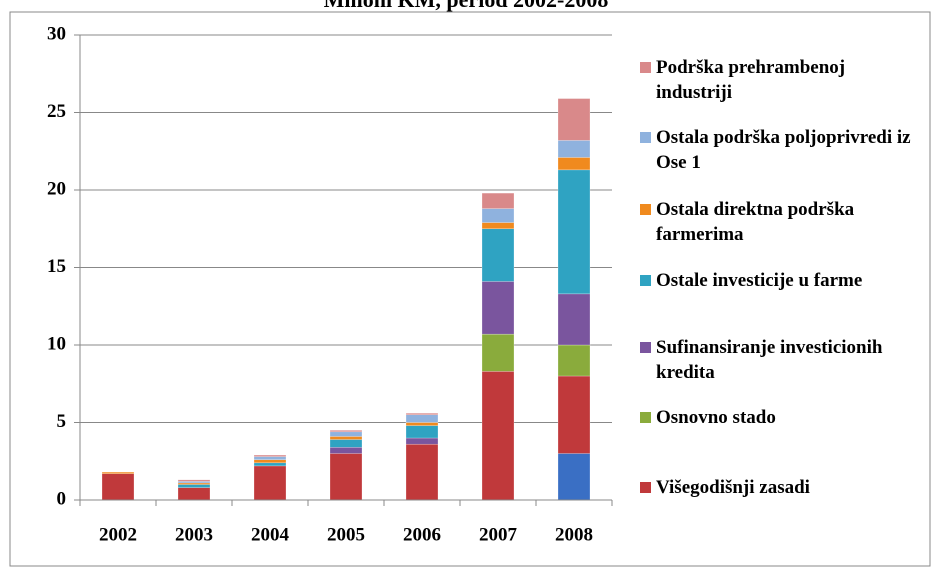  What do you see at coordinates (62, 421) in the screenshot?
I see `y-tick-label: 5` at bounding box center [62, 421].